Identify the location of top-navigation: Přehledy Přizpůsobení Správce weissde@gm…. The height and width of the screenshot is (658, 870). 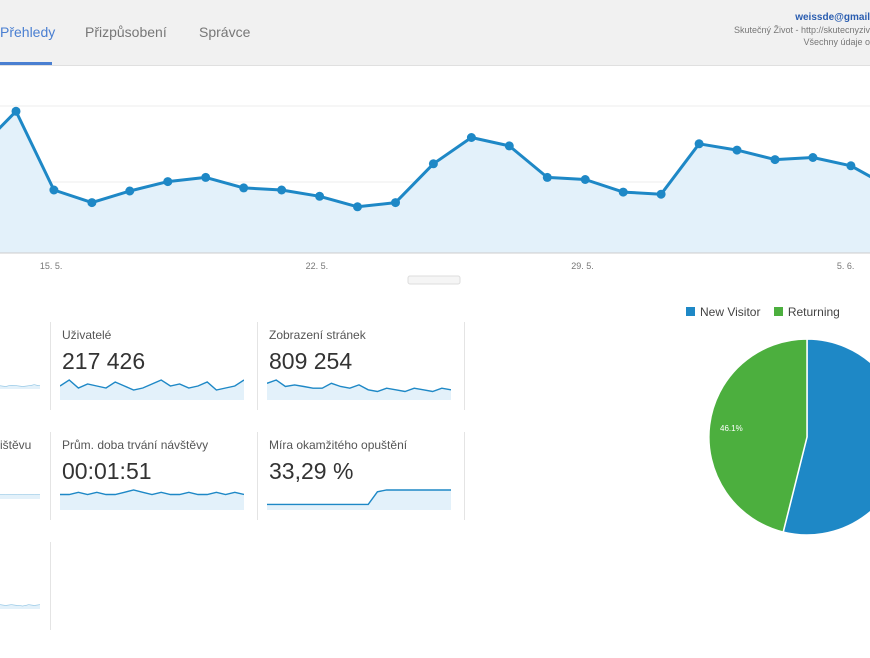
(435, 33).